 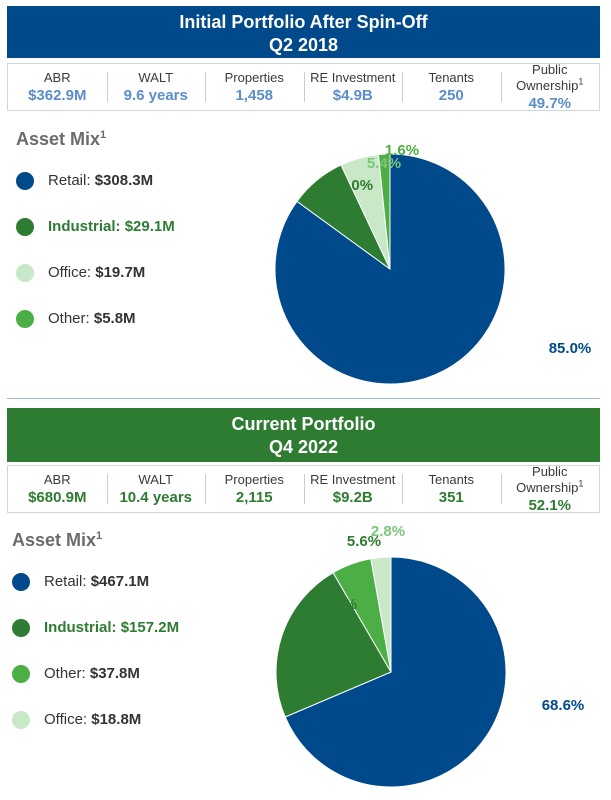 I want to click on metric-properties: Properties 2,115, so click(x=254, y=489).